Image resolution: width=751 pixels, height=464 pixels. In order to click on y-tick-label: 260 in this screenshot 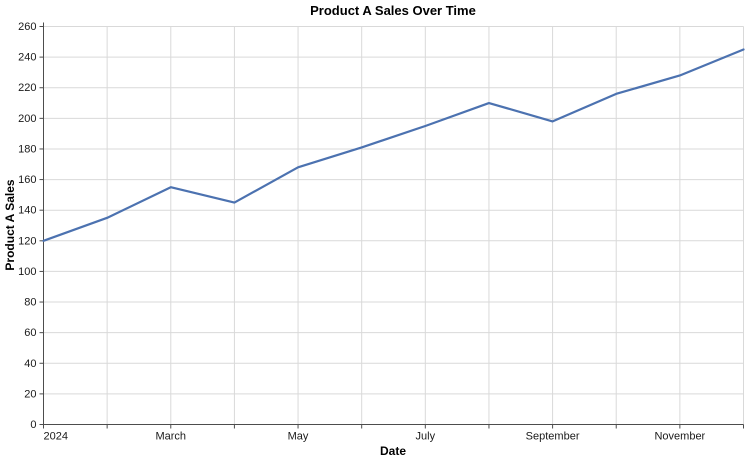, I will do `click(27, 27)`.